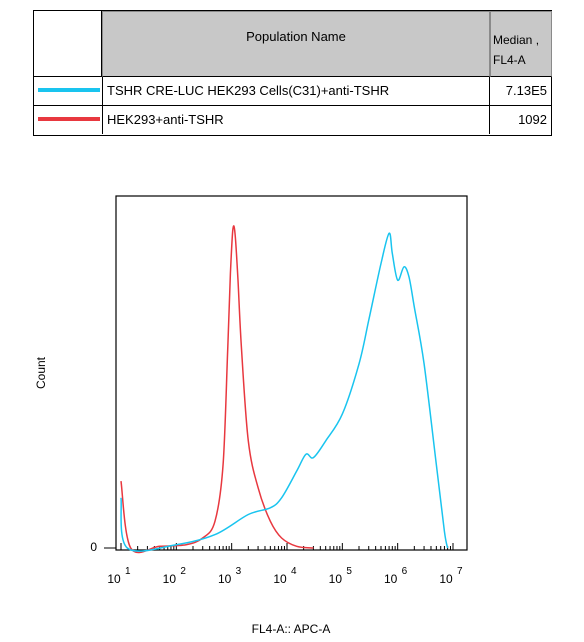 The height and width of the screenshot is (642, 584). What do you see at coordinates (296, 44) in the screenshot?
I see `legend-header-population-name: Population Name` at bounding box center [296, 44].